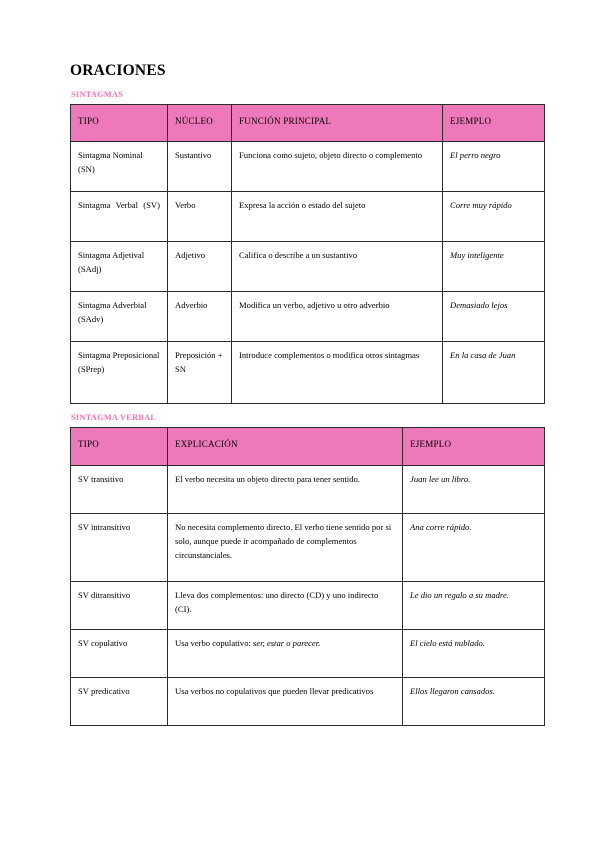 The height and width of the screenshot is (848, 600). What do you see at coordinates (337, 267) in the screenshot?
I see `cell-funcion: Califica o describe a un sustantivo` at bounding box center [337, 267].